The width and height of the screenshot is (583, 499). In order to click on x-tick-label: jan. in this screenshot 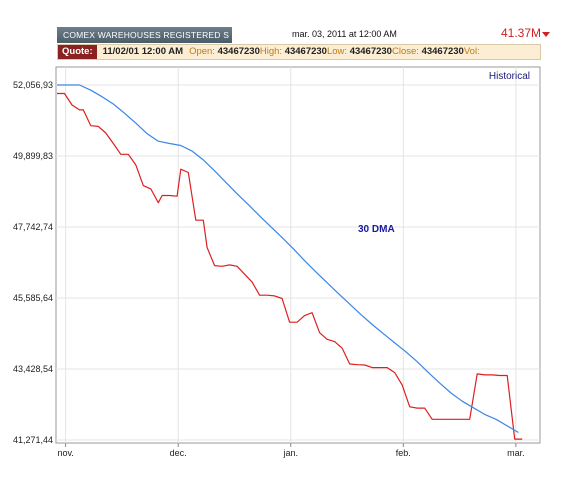, I will do `click(290, 453)`.